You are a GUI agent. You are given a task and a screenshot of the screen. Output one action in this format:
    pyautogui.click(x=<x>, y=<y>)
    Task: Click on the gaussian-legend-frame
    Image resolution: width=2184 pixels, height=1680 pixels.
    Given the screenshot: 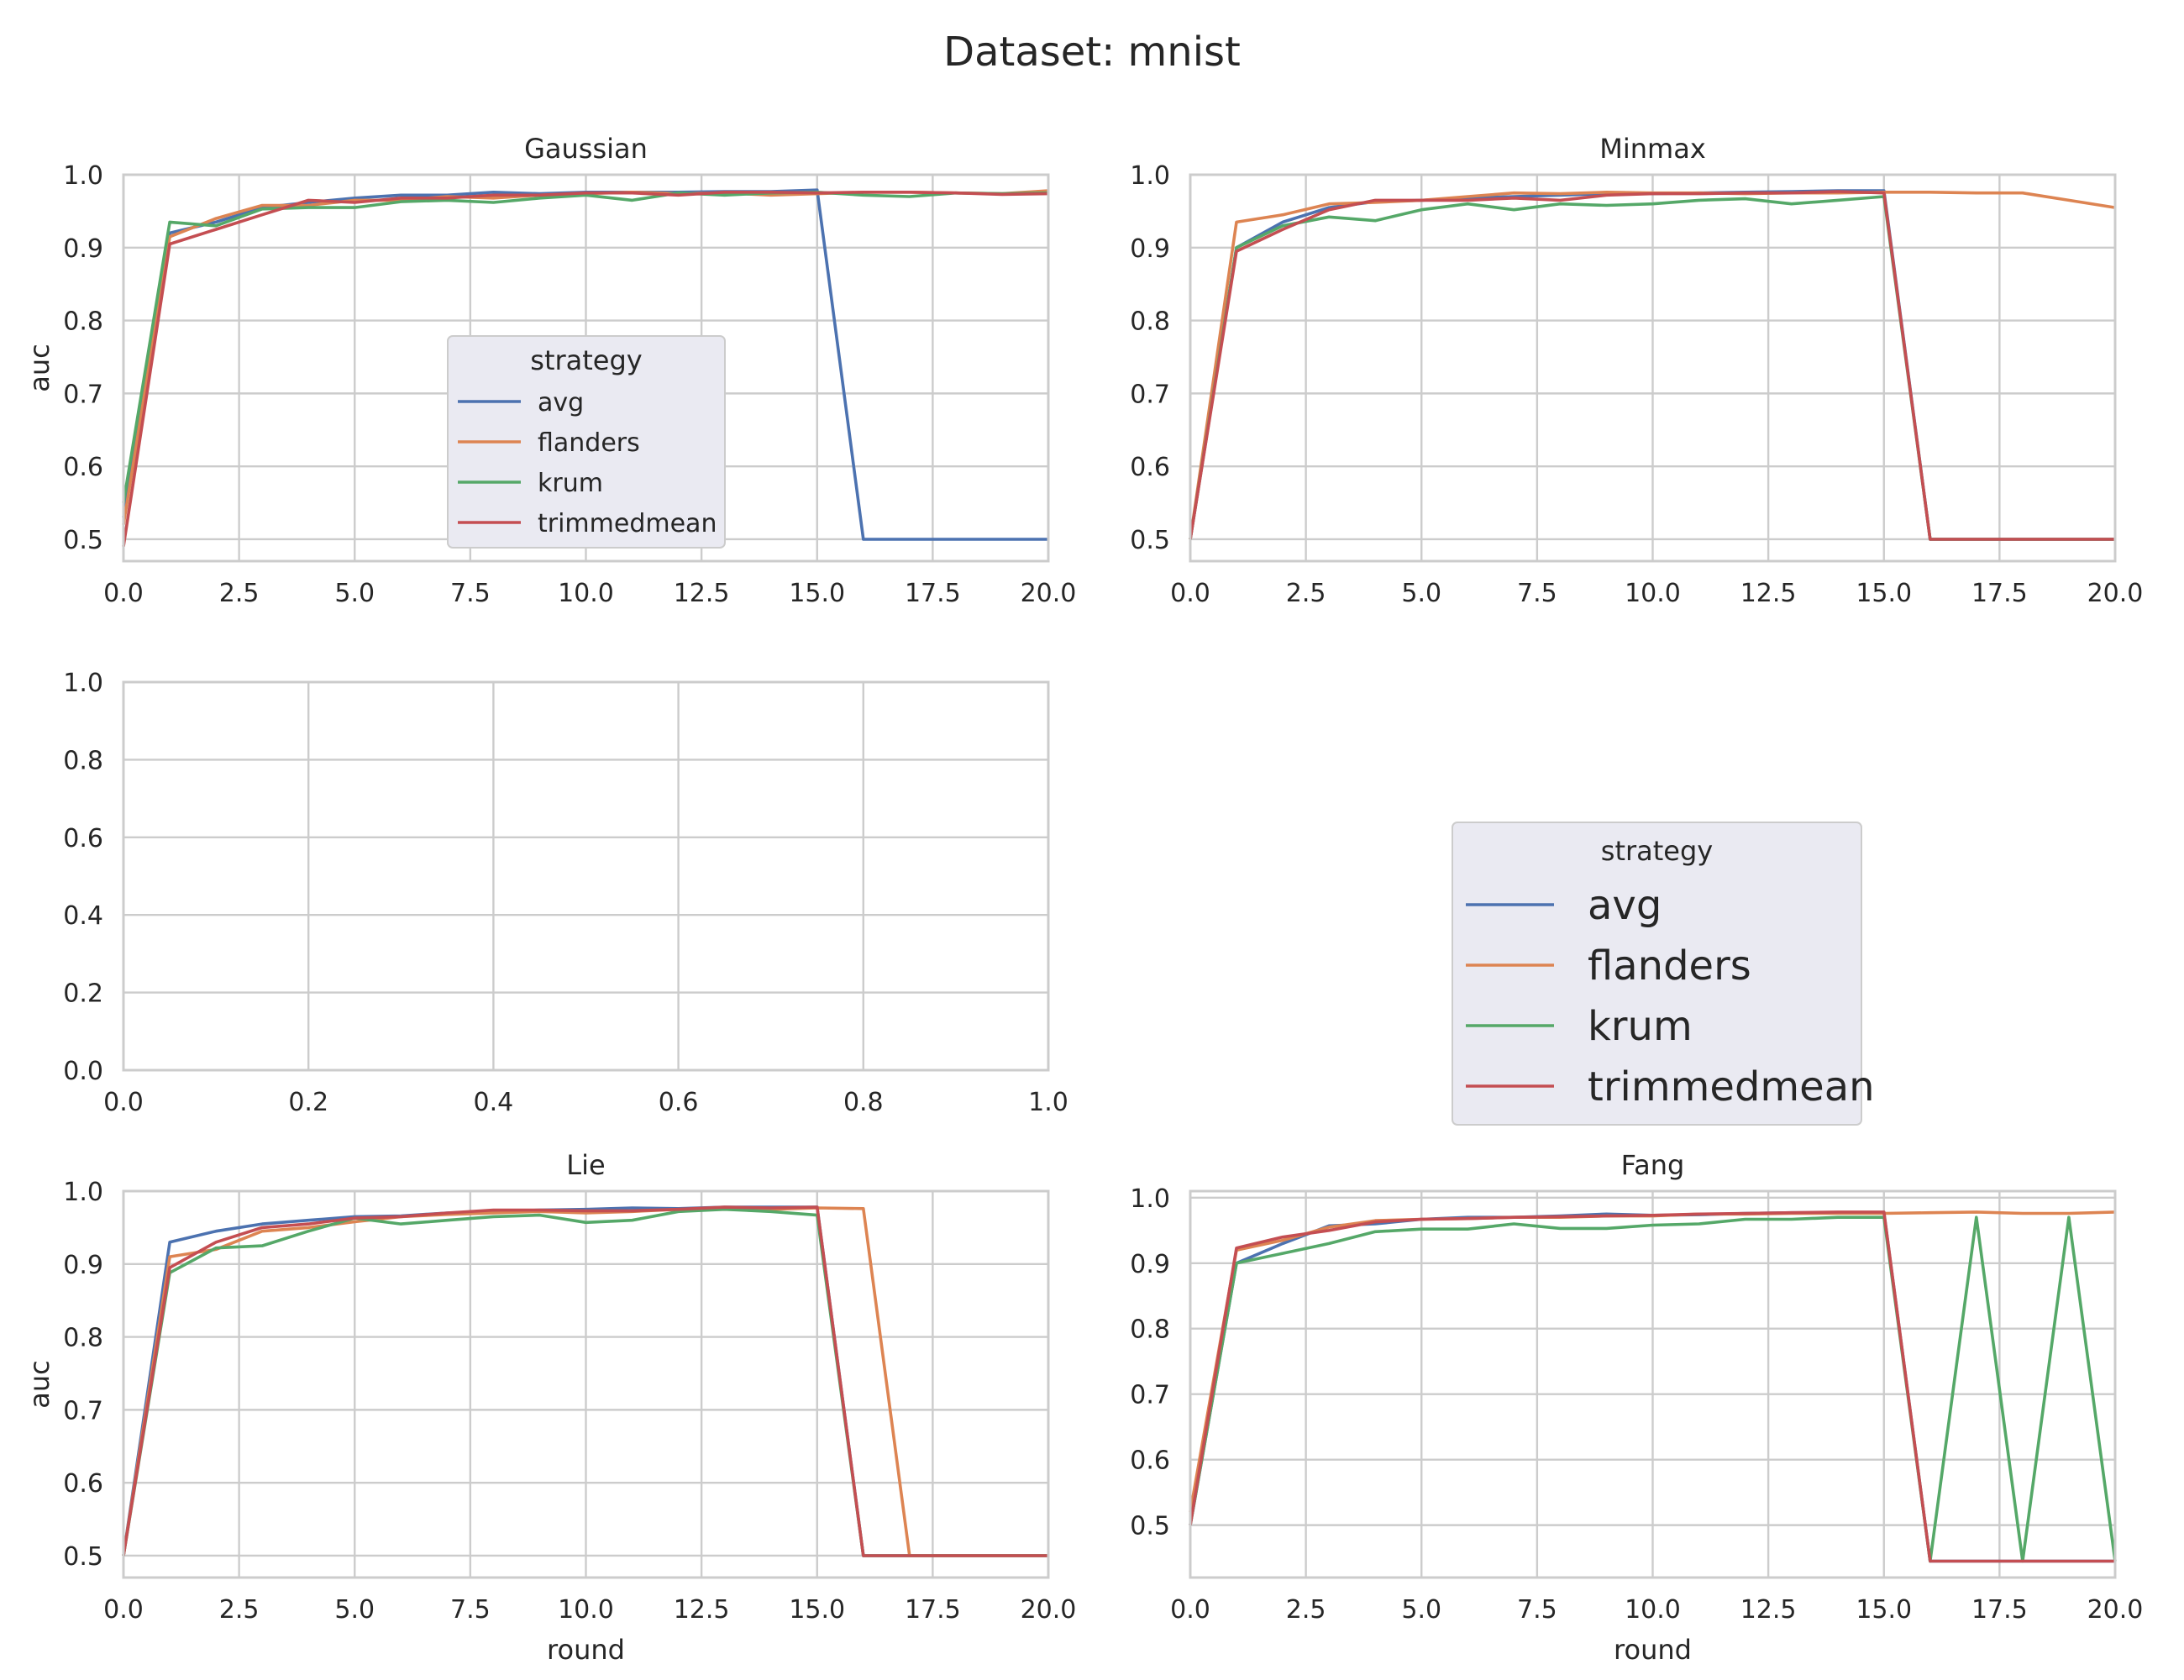 What is the action you would take?
    pyautogui.click(x=586, y=442)
    